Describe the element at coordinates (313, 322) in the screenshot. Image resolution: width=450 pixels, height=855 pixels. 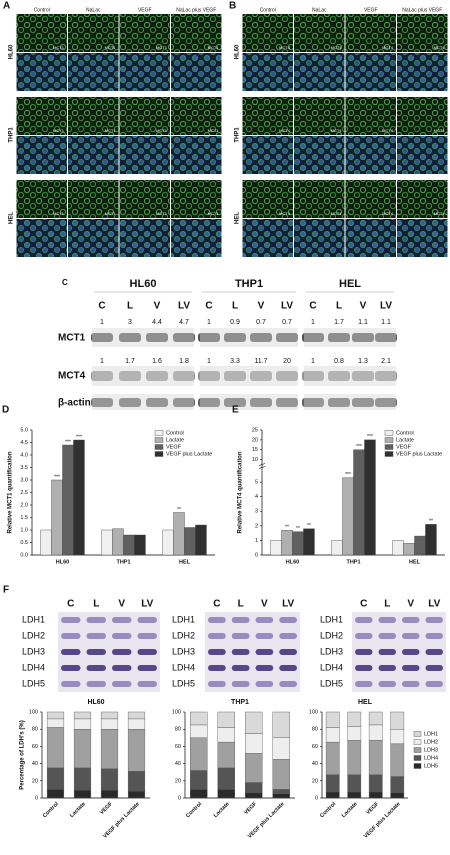
I see `mct1-ratio: 1` at that location.